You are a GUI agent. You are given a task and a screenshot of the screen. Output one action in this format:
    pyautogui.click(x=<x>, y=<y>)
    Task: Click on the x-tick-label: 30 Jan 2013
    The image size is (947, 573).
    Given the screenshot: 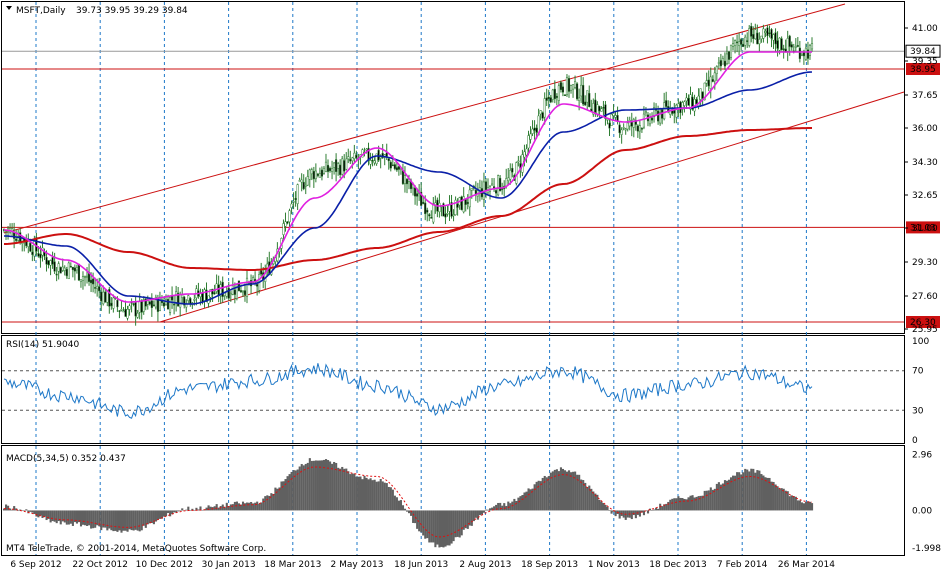 What is the action you would take?
    pyautogui.click(x=229, y=565)
    